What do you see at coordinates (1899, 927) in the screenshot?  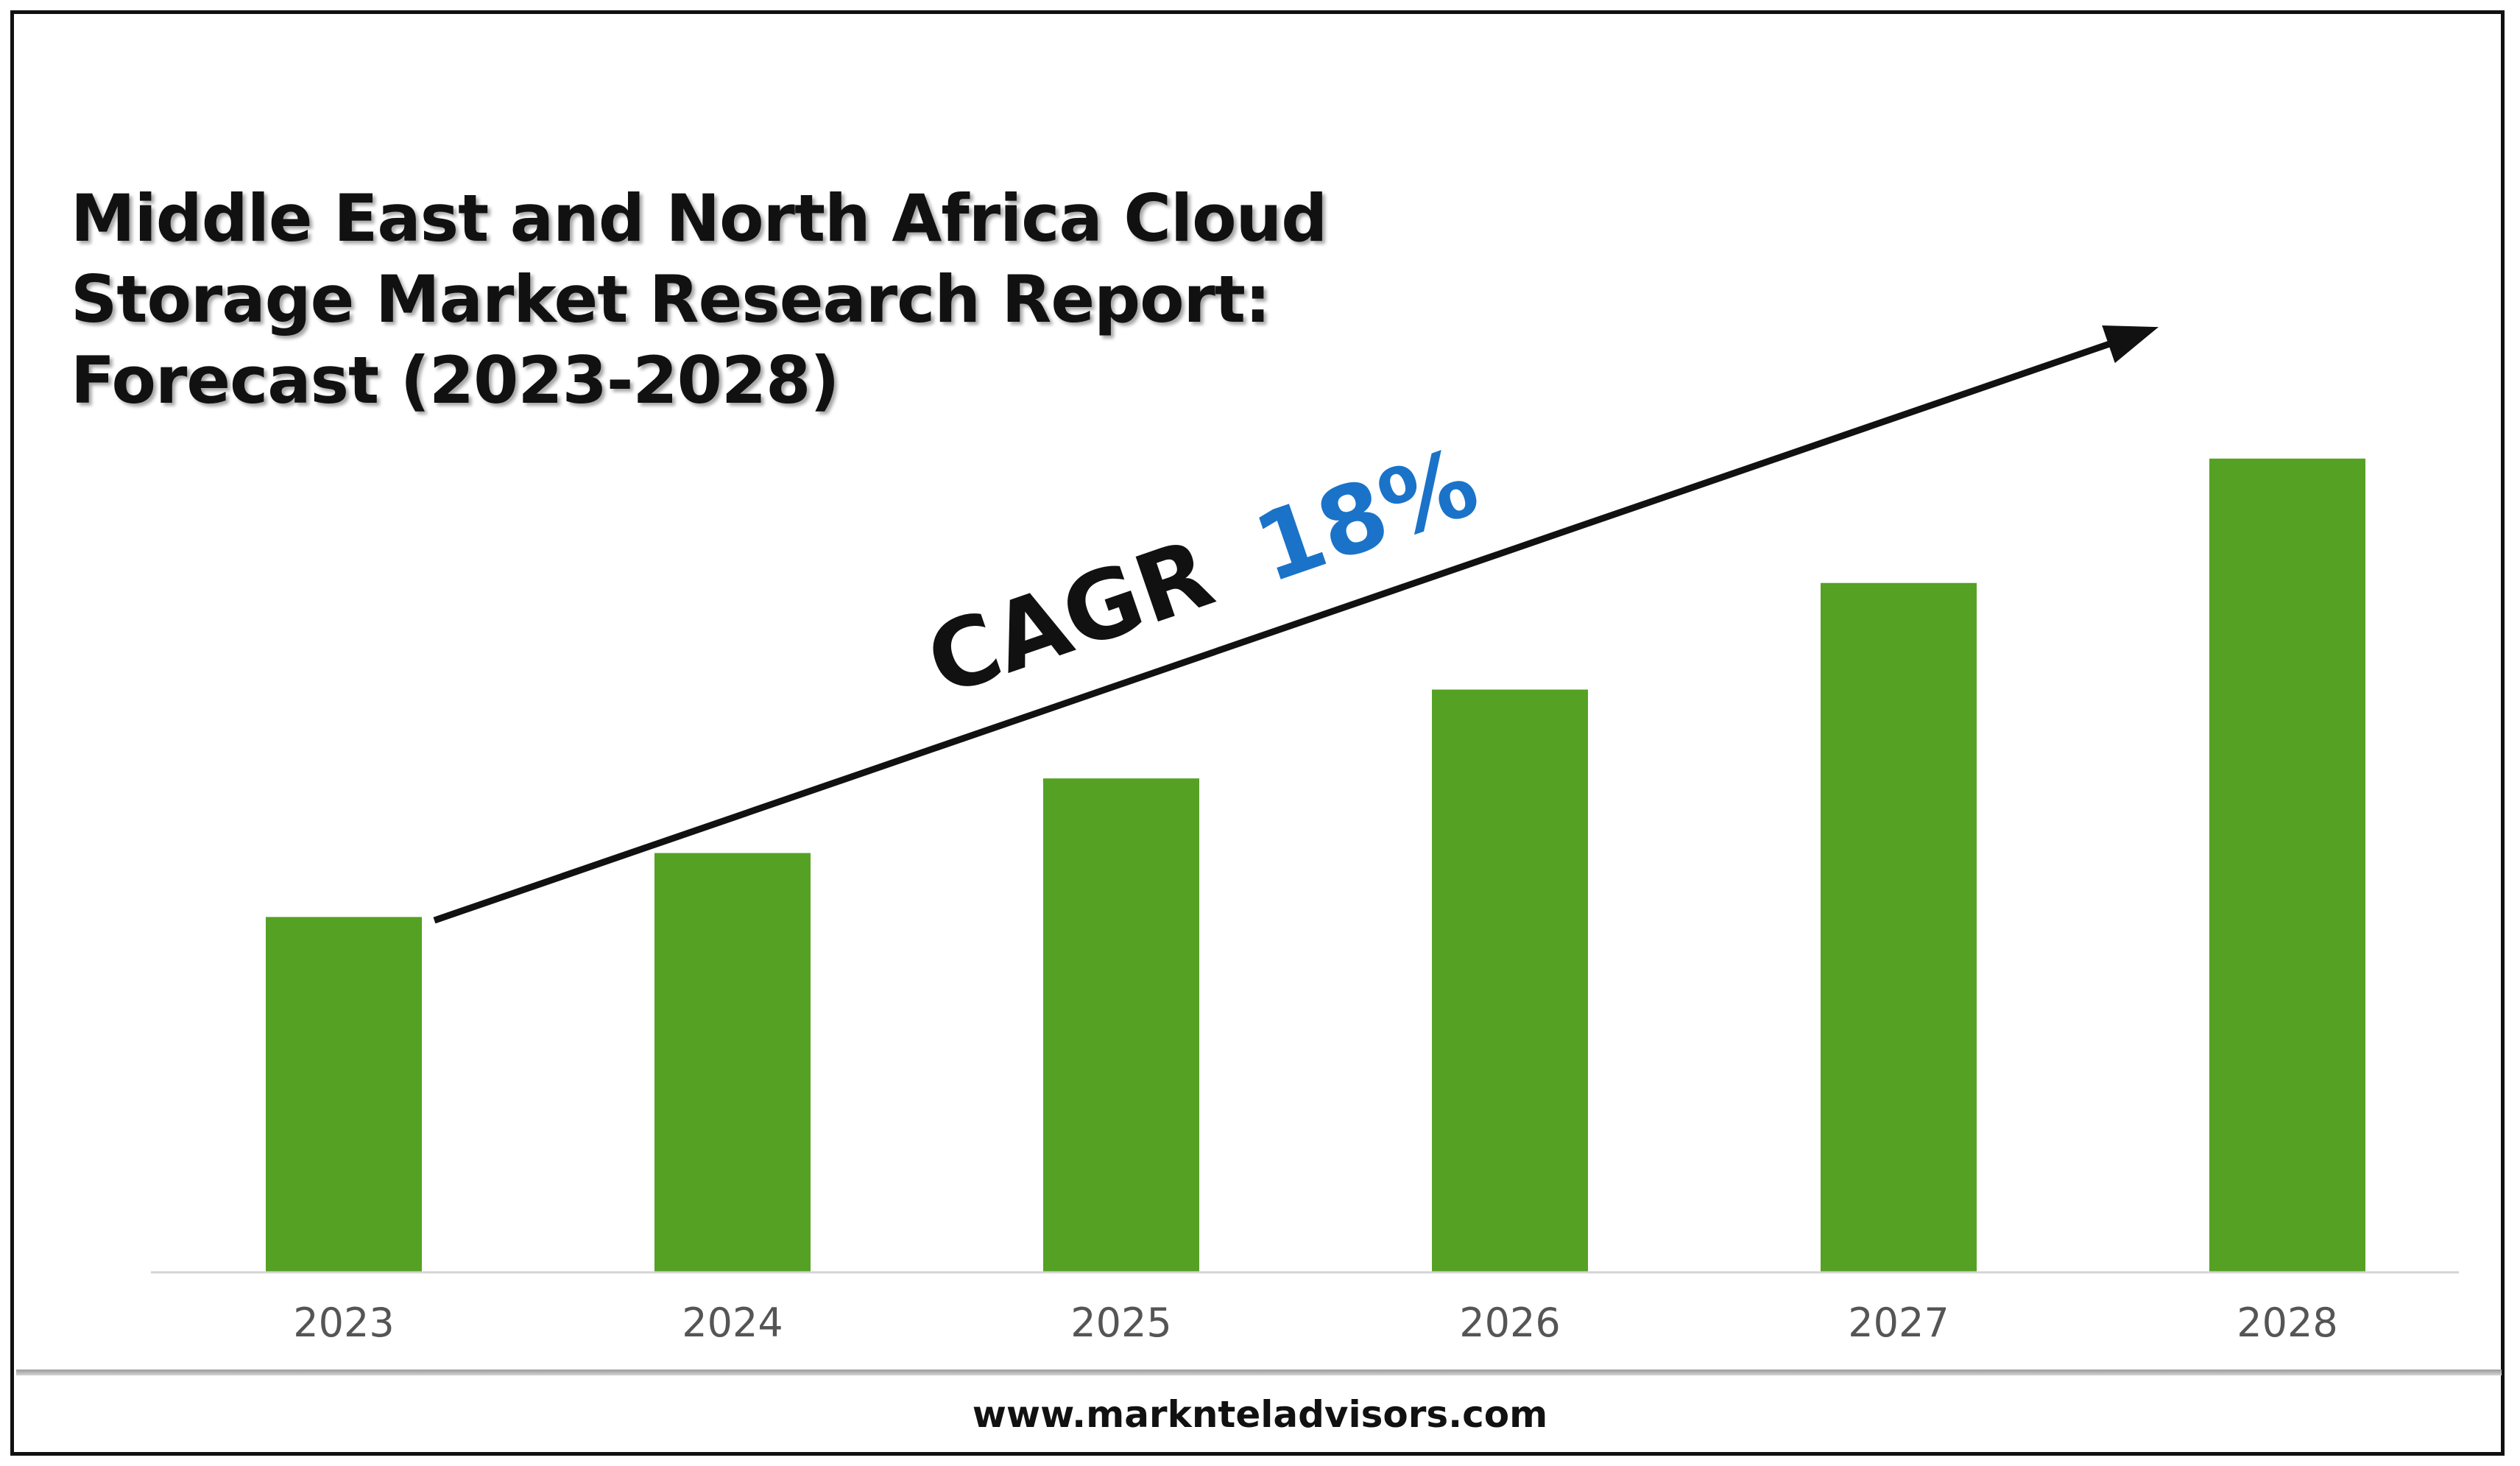 I see `bar-2027` at bounding box center [1899, 927].